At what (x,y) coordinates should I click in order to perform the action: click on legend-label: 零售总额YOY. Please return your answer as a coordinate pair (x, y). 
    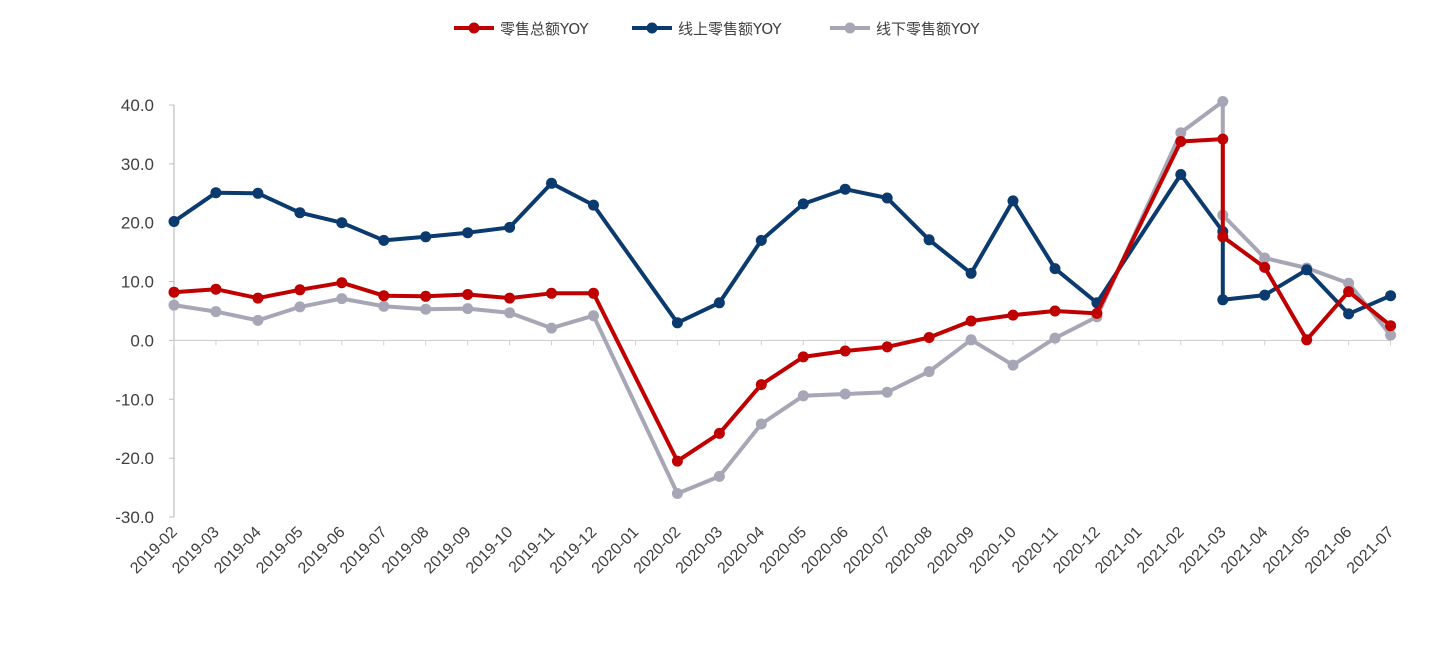
    Looking at the image, I should click on (544, 29).